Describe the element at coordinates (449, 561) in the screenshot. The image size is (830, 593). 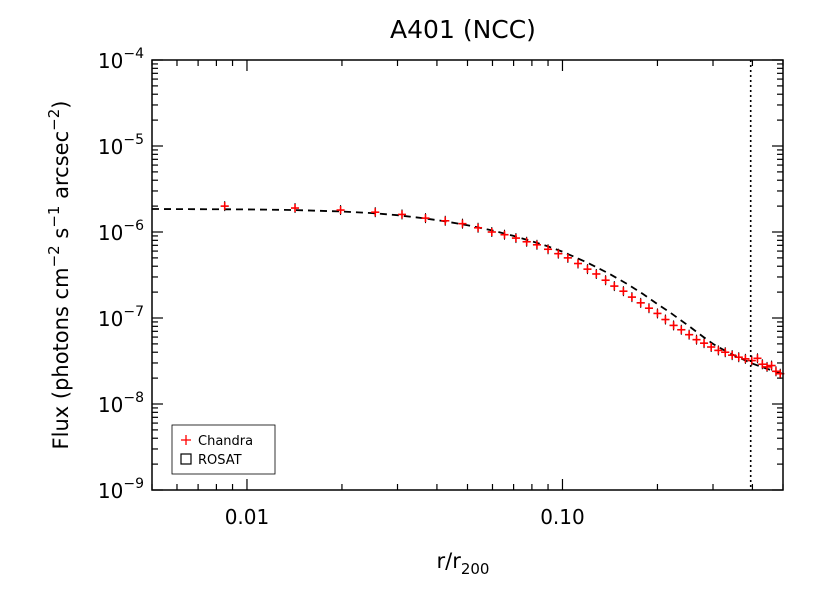
I see `x-axis-label-base: r/r` at that location.